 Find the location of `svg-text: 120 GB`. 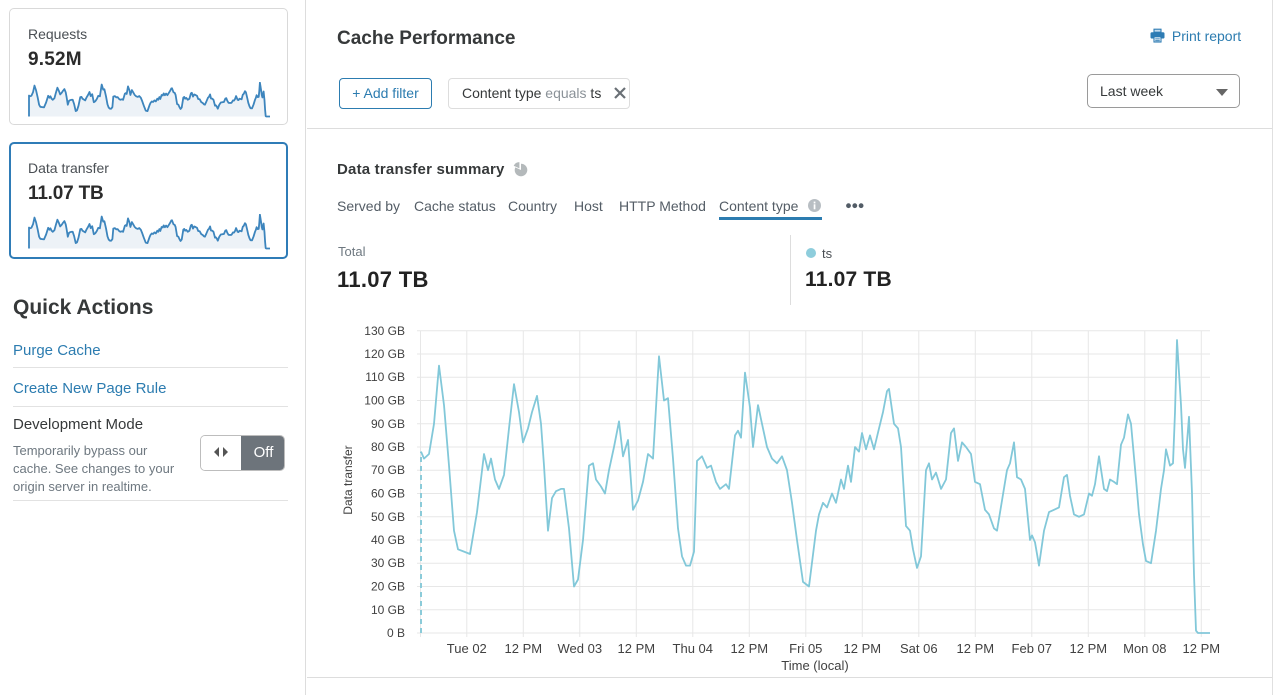

svg-text: 120 GB is located at coordinates (384, 354).